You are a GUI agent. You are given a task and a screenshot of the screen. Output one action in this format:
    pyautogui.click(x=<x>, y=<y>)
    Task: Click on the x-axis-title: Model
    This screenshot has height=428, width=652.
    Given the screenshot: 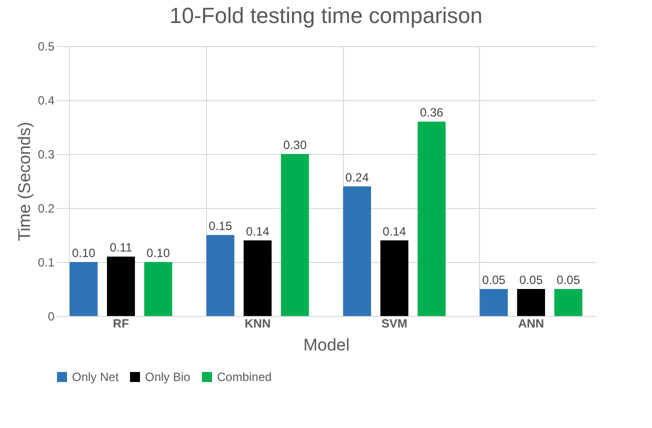 What is the action you would take?
    pyautogui.click(x=326, y=345)
    